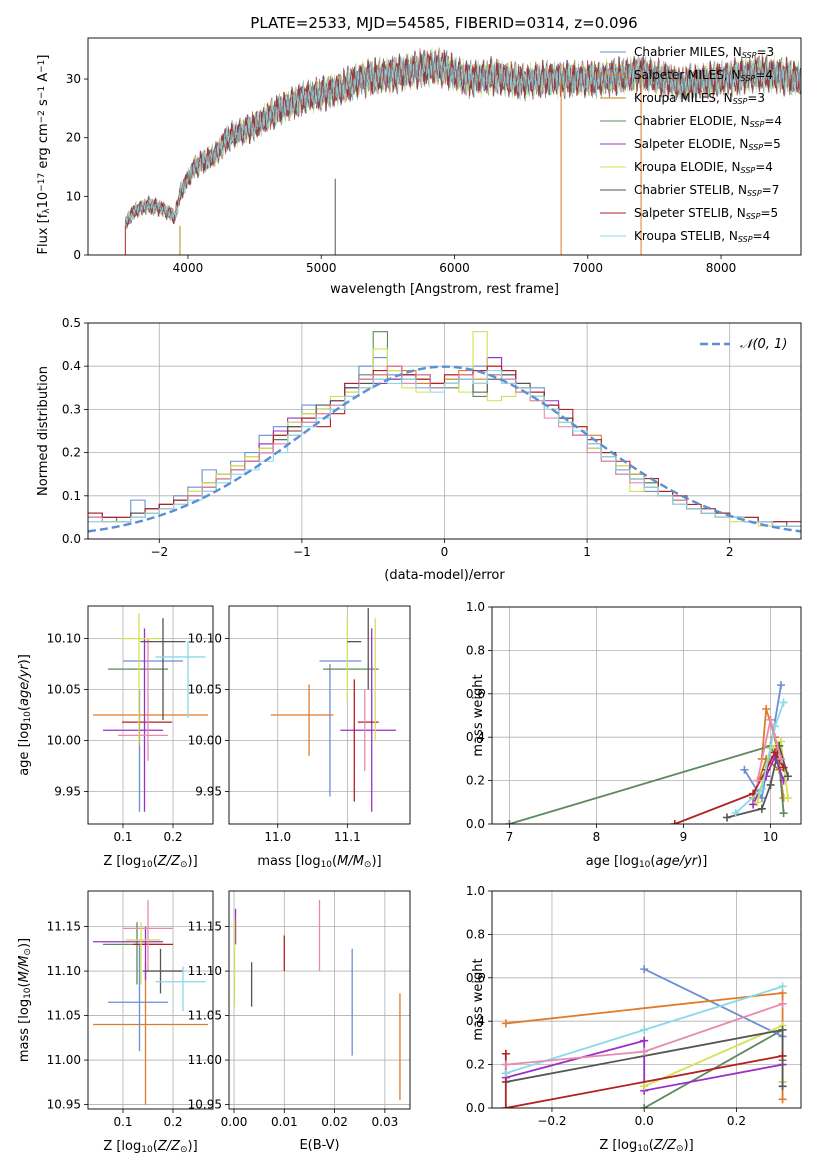 This screenshot has height=1170, width=819. I want to click on x-tick-label: 0.0, so click(644, 1121).